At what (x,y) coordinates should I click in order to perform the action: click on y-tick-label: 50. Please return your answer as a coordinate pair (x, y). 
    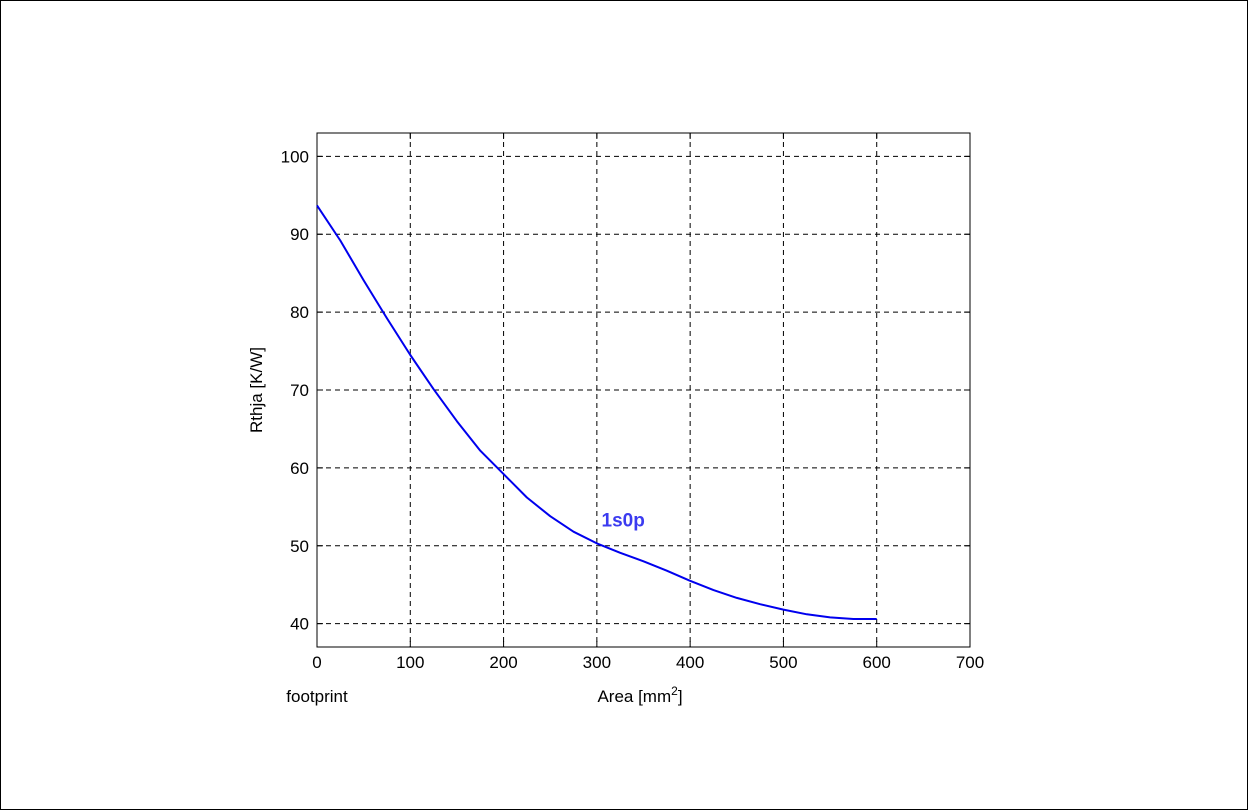
    Looking at the image, I should click on (299, 546).